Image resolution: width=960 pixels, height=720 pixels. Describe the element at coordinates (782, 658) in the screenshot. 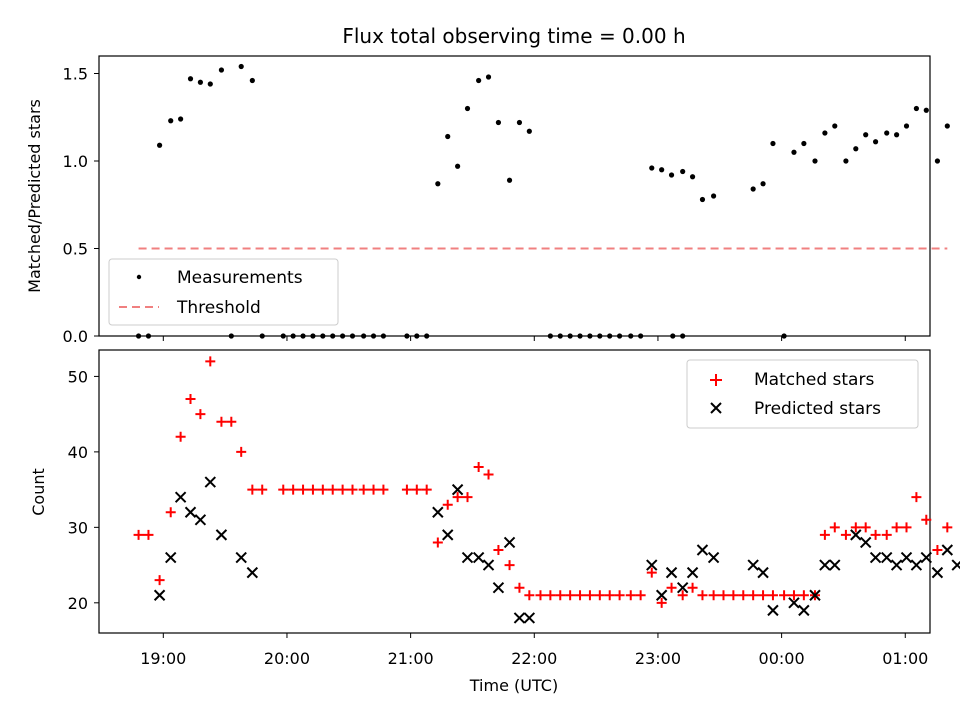

I see `x-tick-label: 00:00` at that location.